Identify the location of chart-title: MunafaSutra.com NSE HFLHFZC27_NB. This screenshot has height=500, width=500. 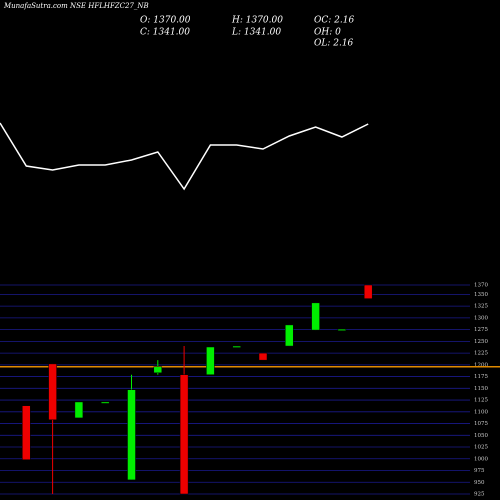
(76, 6).